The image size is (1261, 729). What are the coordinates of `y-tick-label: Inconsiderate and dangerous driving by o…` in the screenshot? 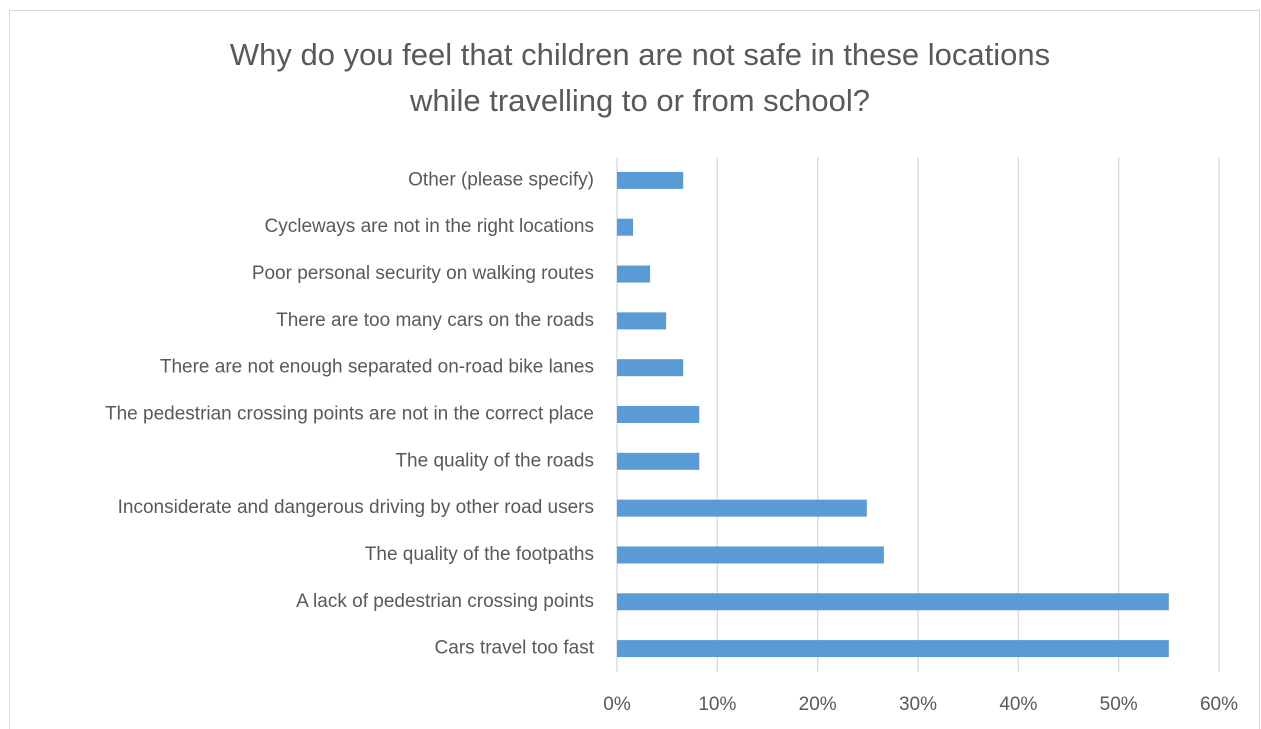 It's located at (356, 507).